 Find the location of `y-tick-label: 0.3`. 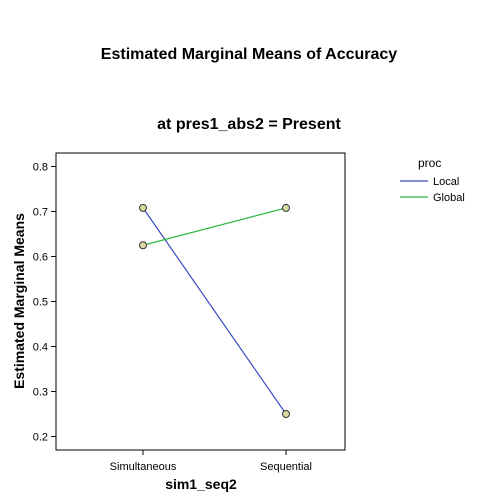

y-tick-label: 0.3 is located at coordinates (40, 393).